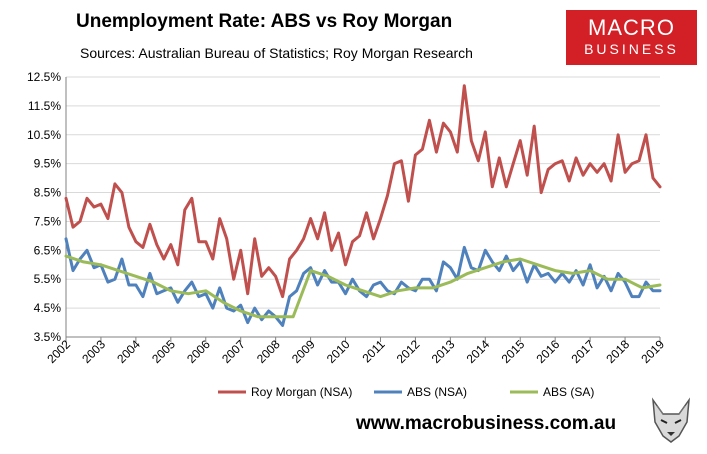 This screenshot has width=707, height=454. Describe the element at coordinates (301, 392) in the screenshot. I see `legend-roy-morgan-label: Roy Morgan (NSA)` at that location.